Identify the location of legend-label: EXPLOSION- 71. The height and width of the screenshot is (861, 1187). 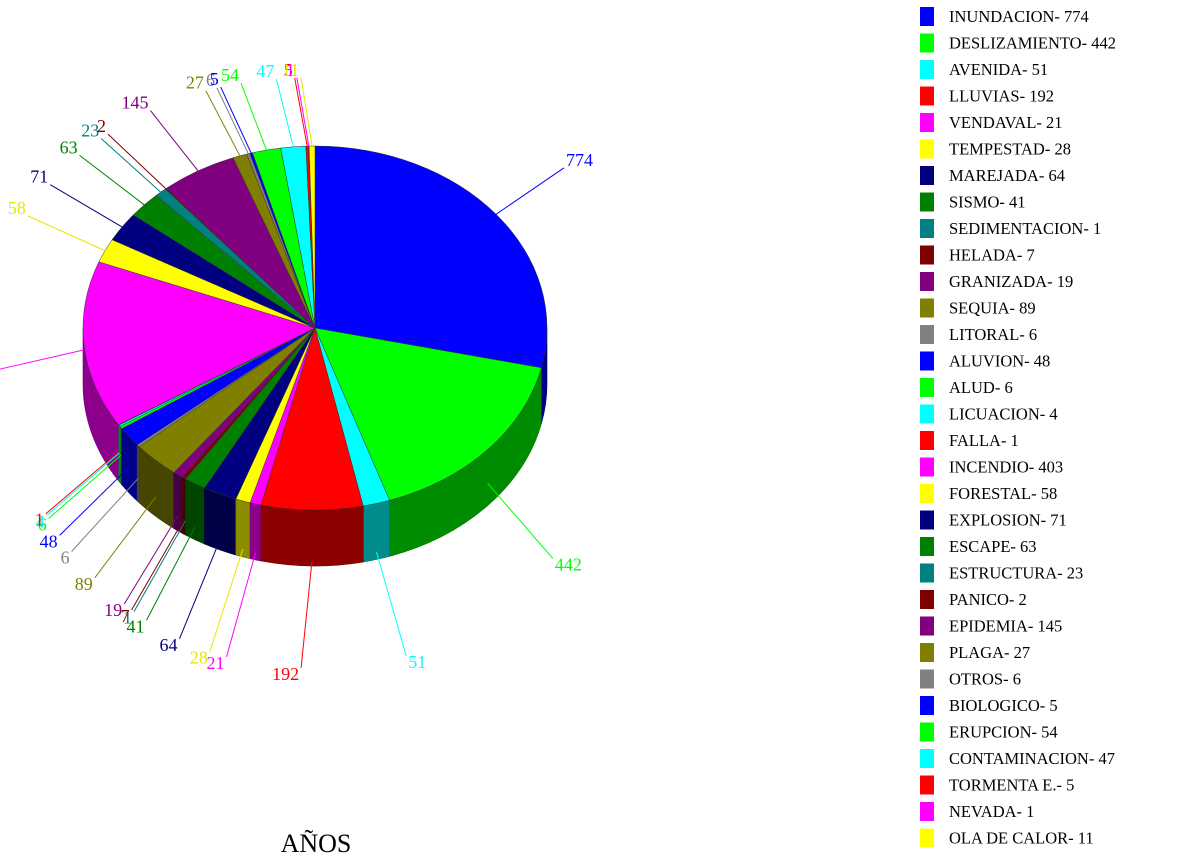
(1008, 520).